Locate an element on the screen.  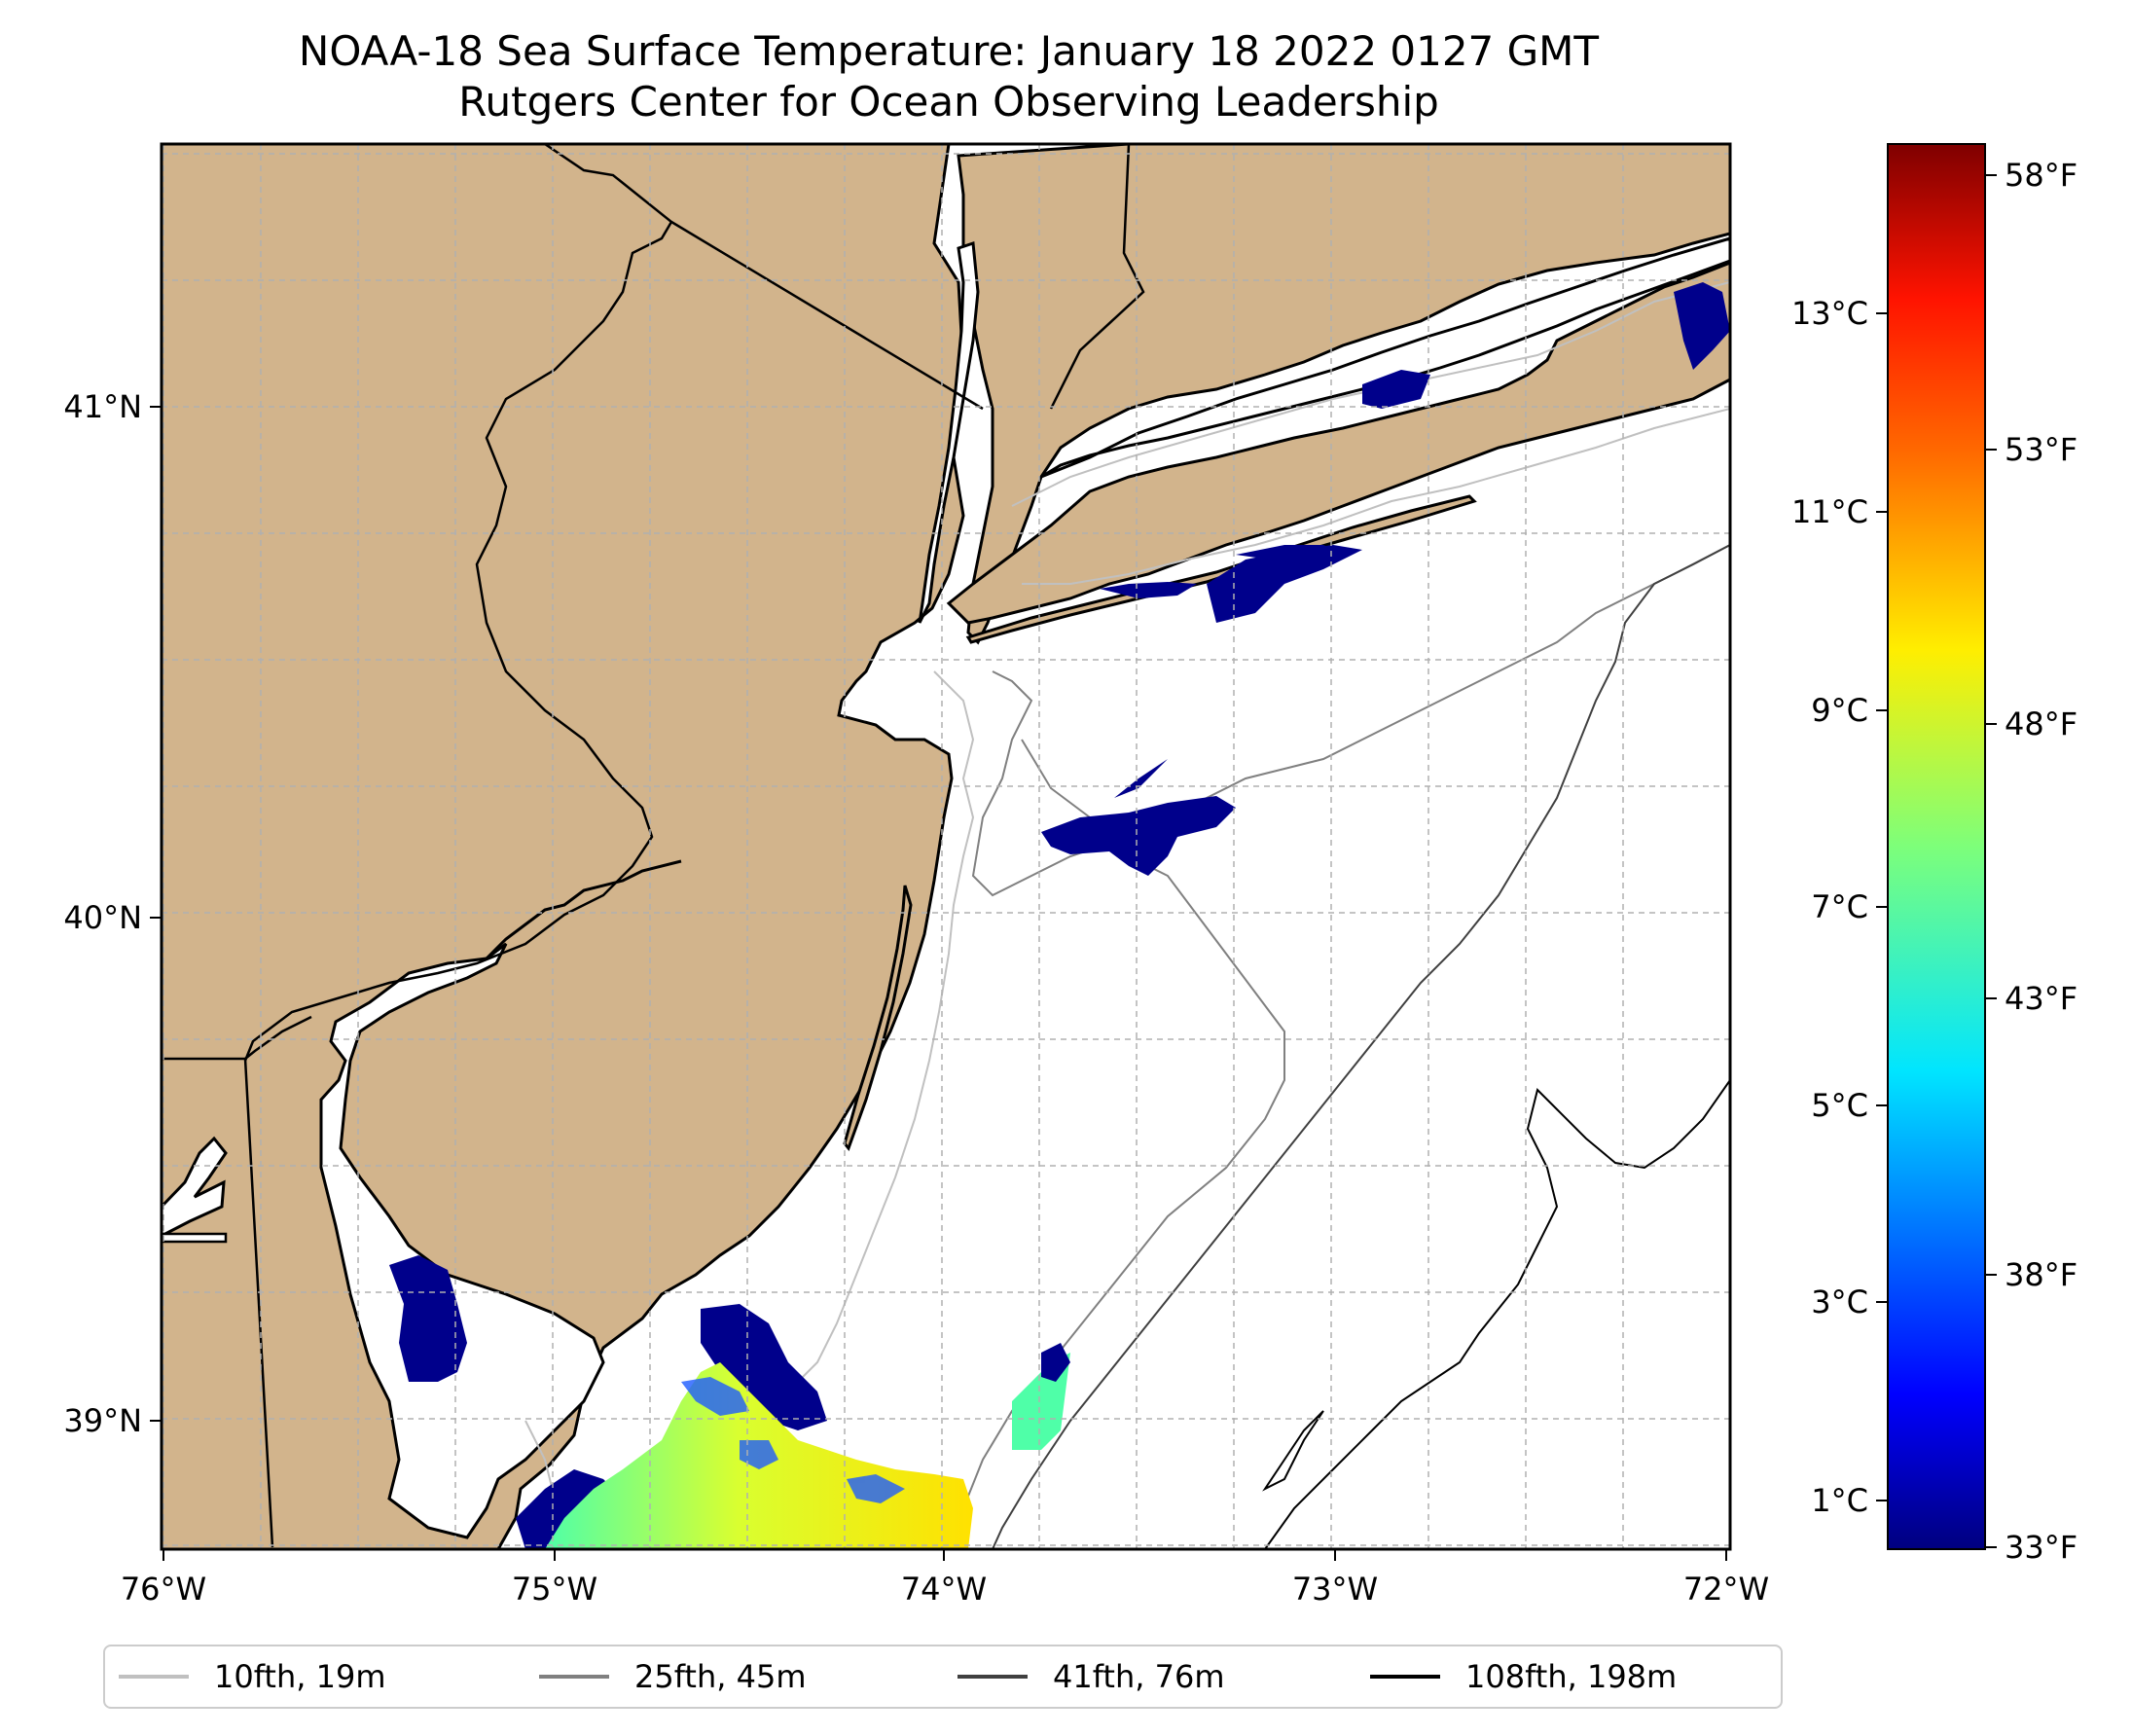
hudson-river is located at coordinates (949, 432).